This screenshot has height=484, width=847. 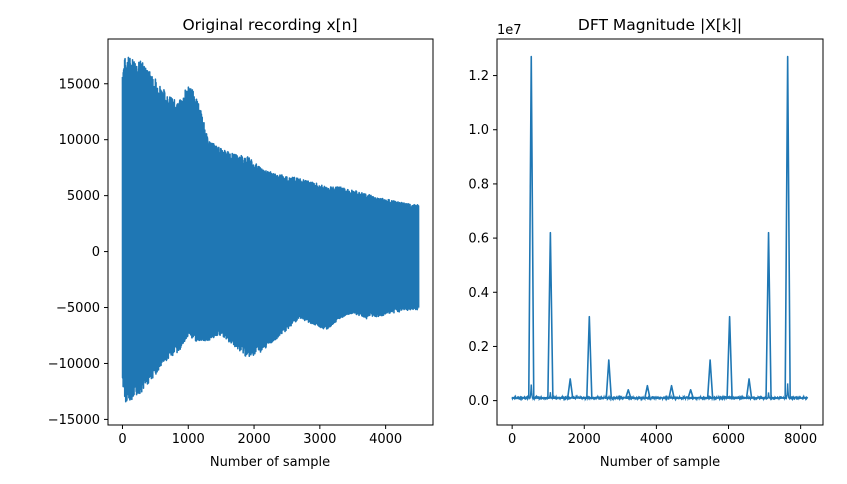 What do you see at coordinates (509, 30) in the screenshot?
I see `right-y-offset-label: 1e7` at bounding box center [509, 30].